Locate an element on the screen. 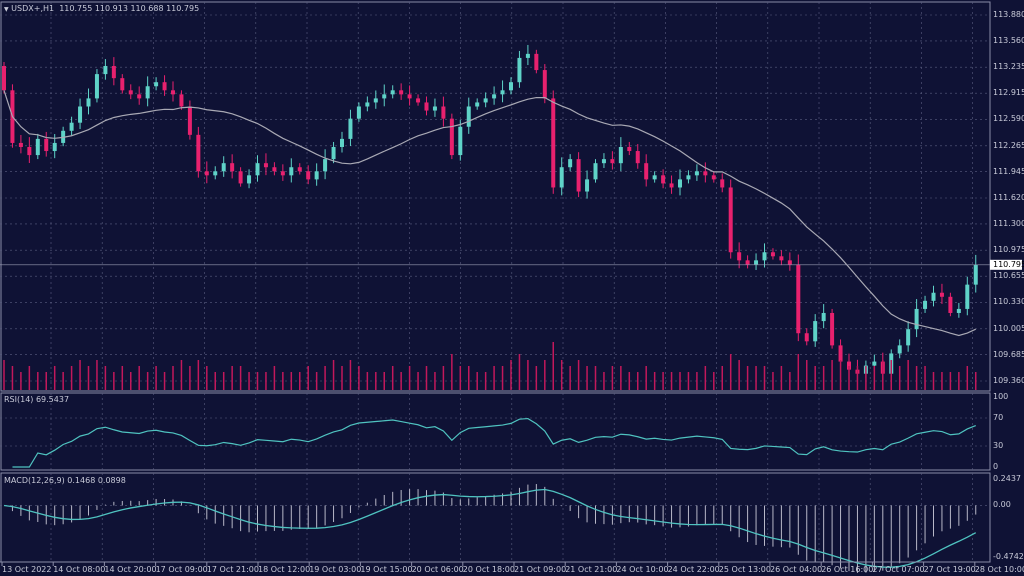 Image resolution: width=1024 pixels, height=576 pixels. macd-tick: 0.00 is located at coordinates (1002, 505).